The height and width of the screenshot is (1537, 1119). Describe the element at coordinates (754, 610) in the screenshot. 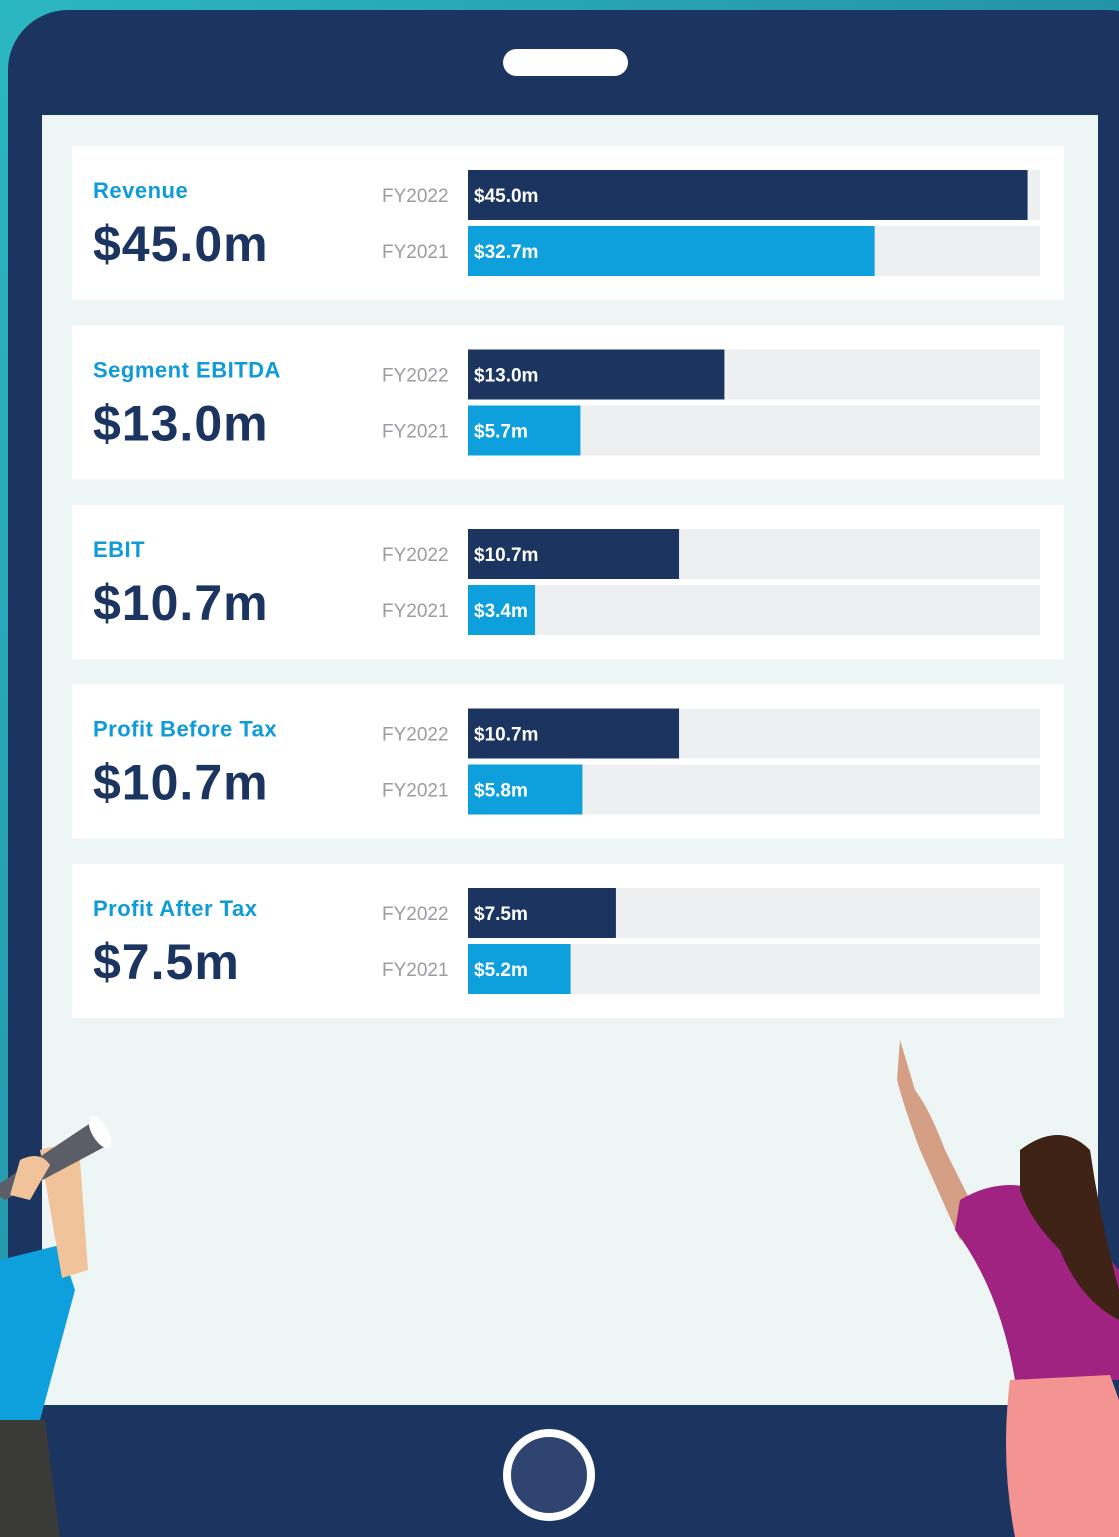

I see `bar-track` at that location.